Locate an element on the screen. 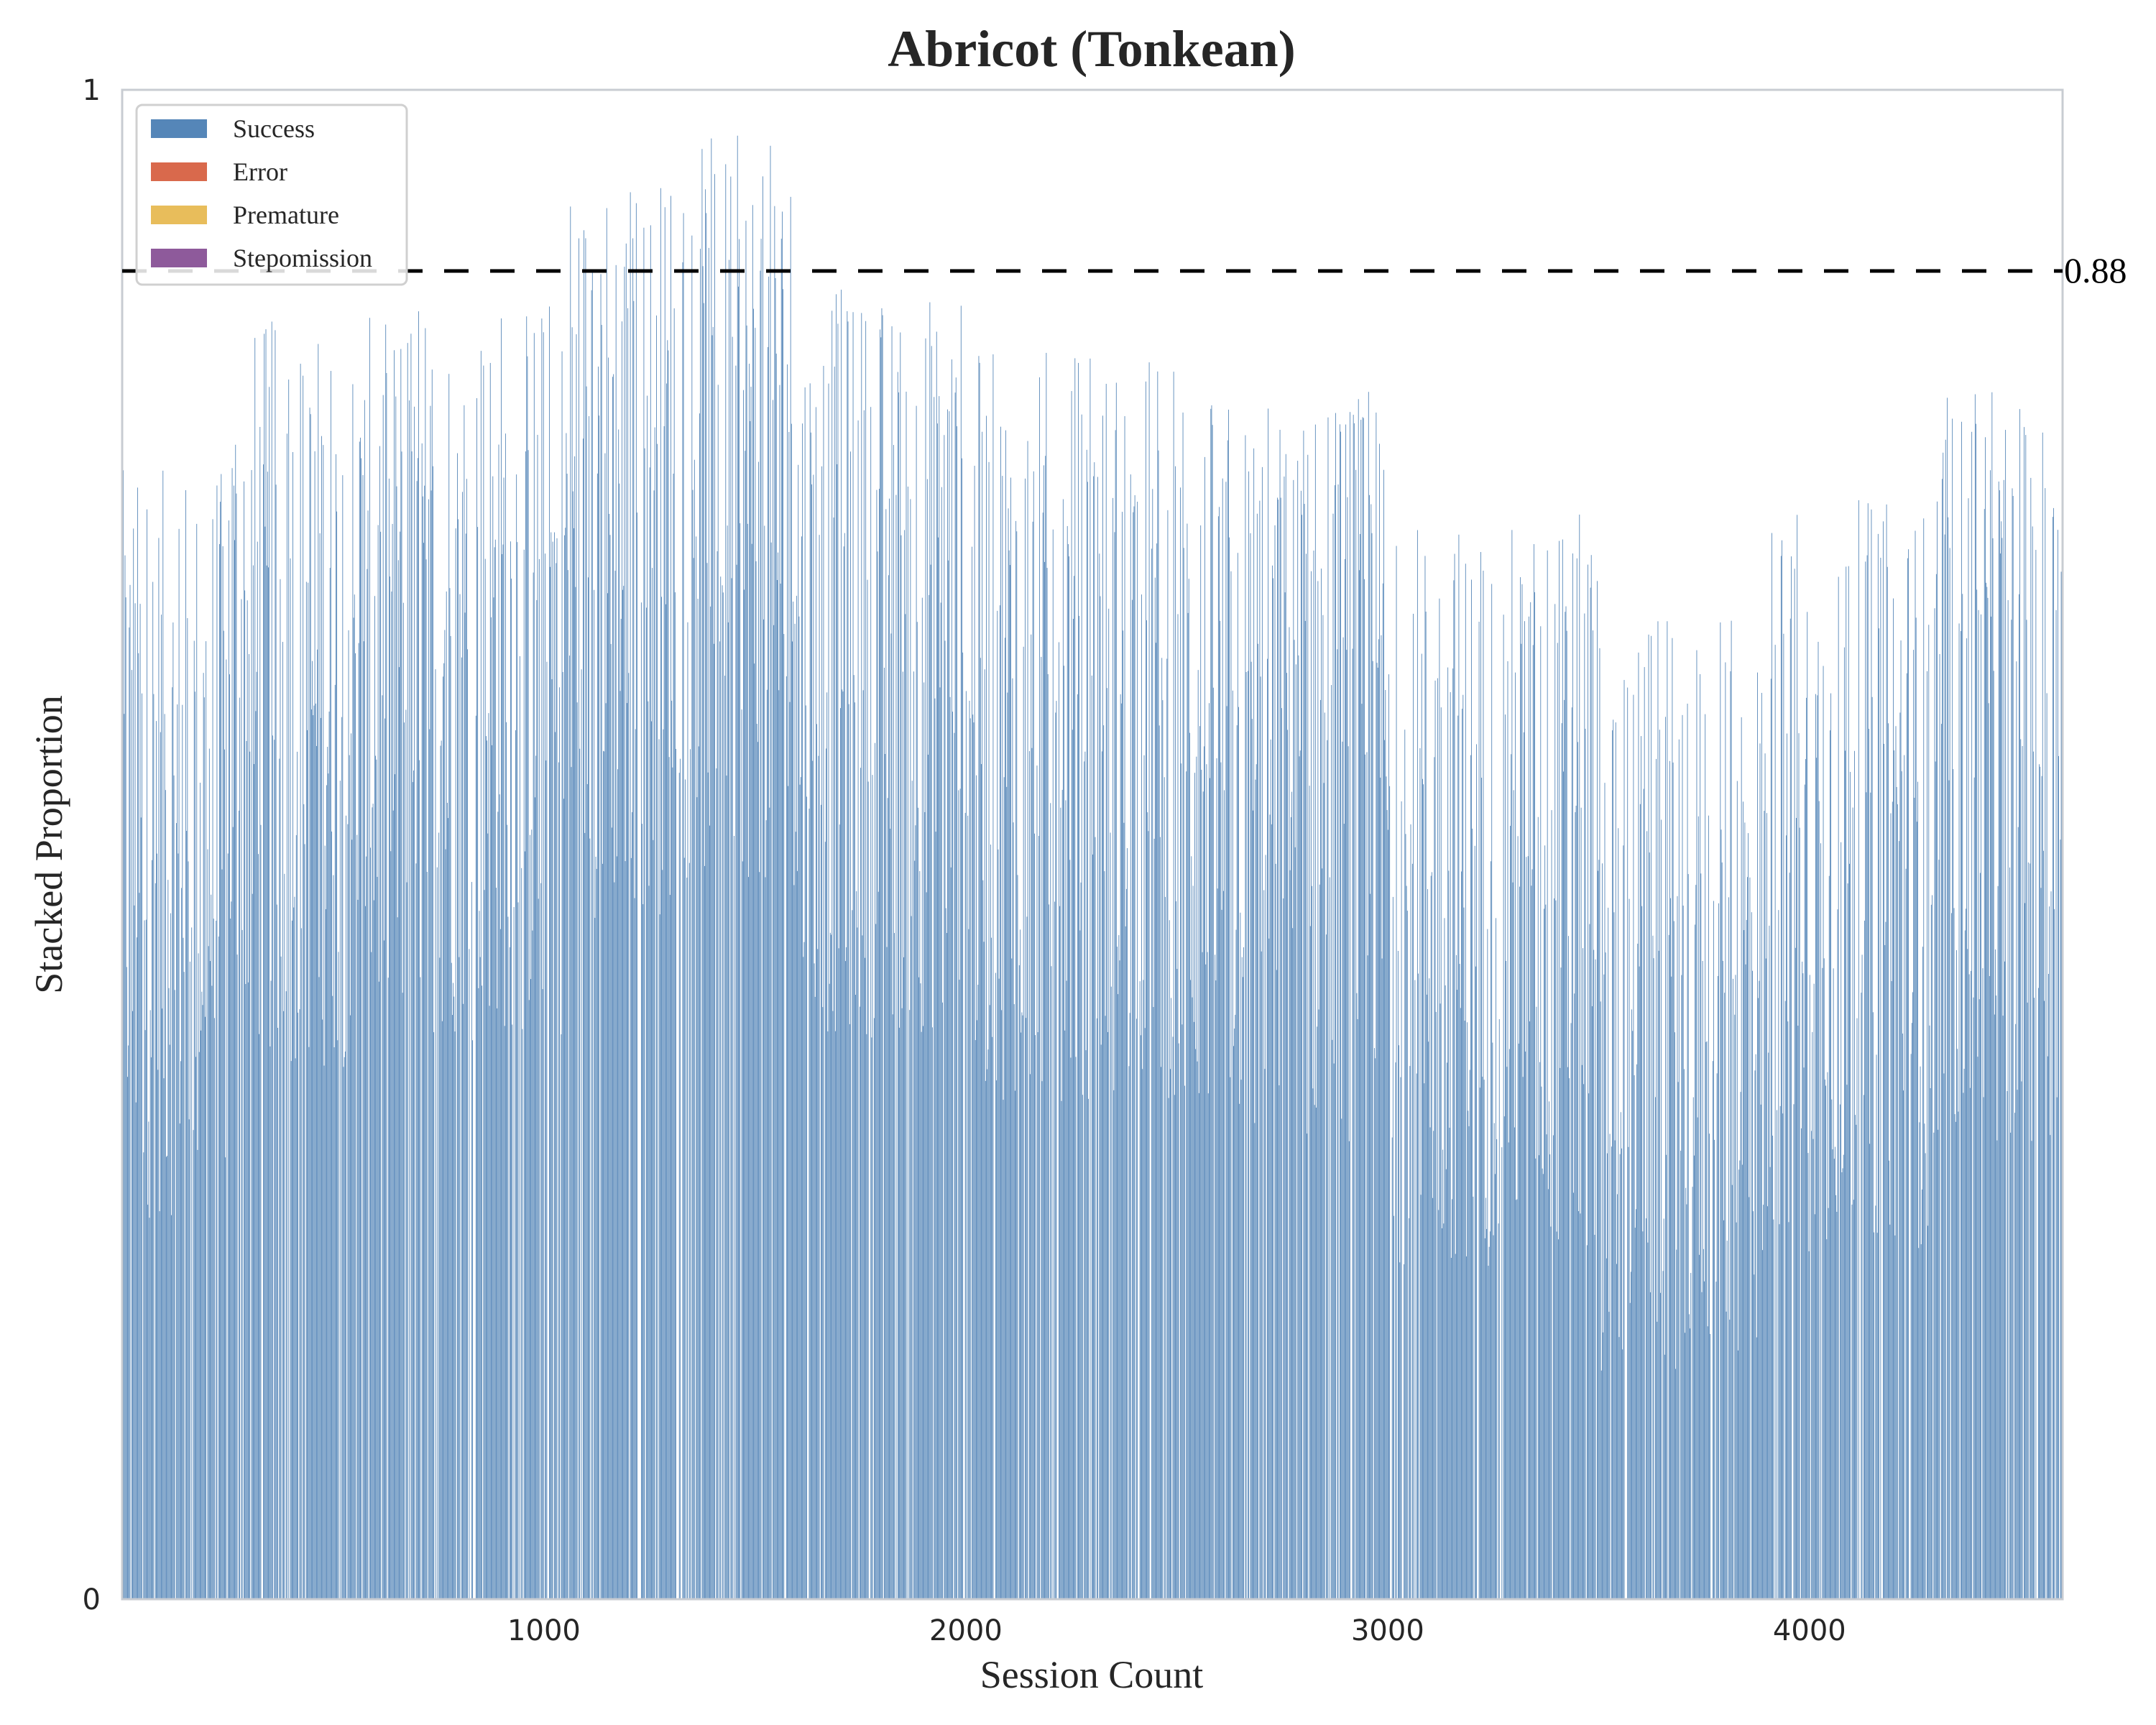 The image size is (2156, 1725). chart-title: Abricot (Tonkean) is located at coordinates (1091, 49).